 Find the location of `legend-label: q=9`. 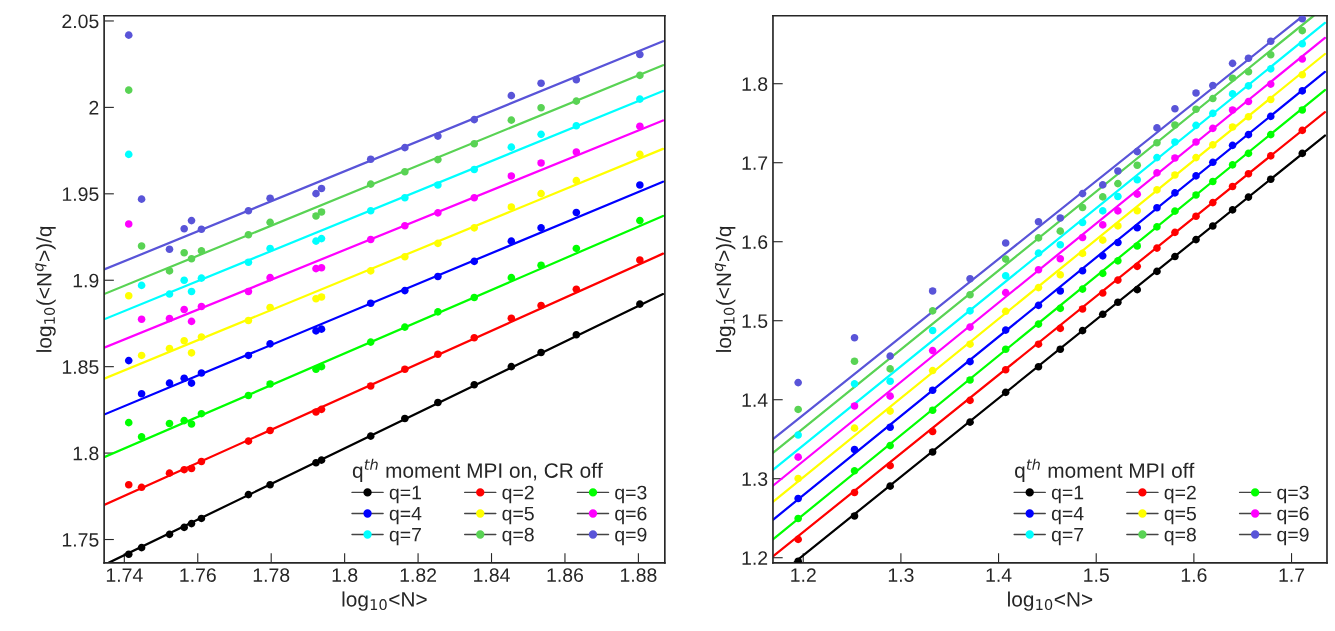

legend-label: q=9 is located at coordinates (1293, 536).